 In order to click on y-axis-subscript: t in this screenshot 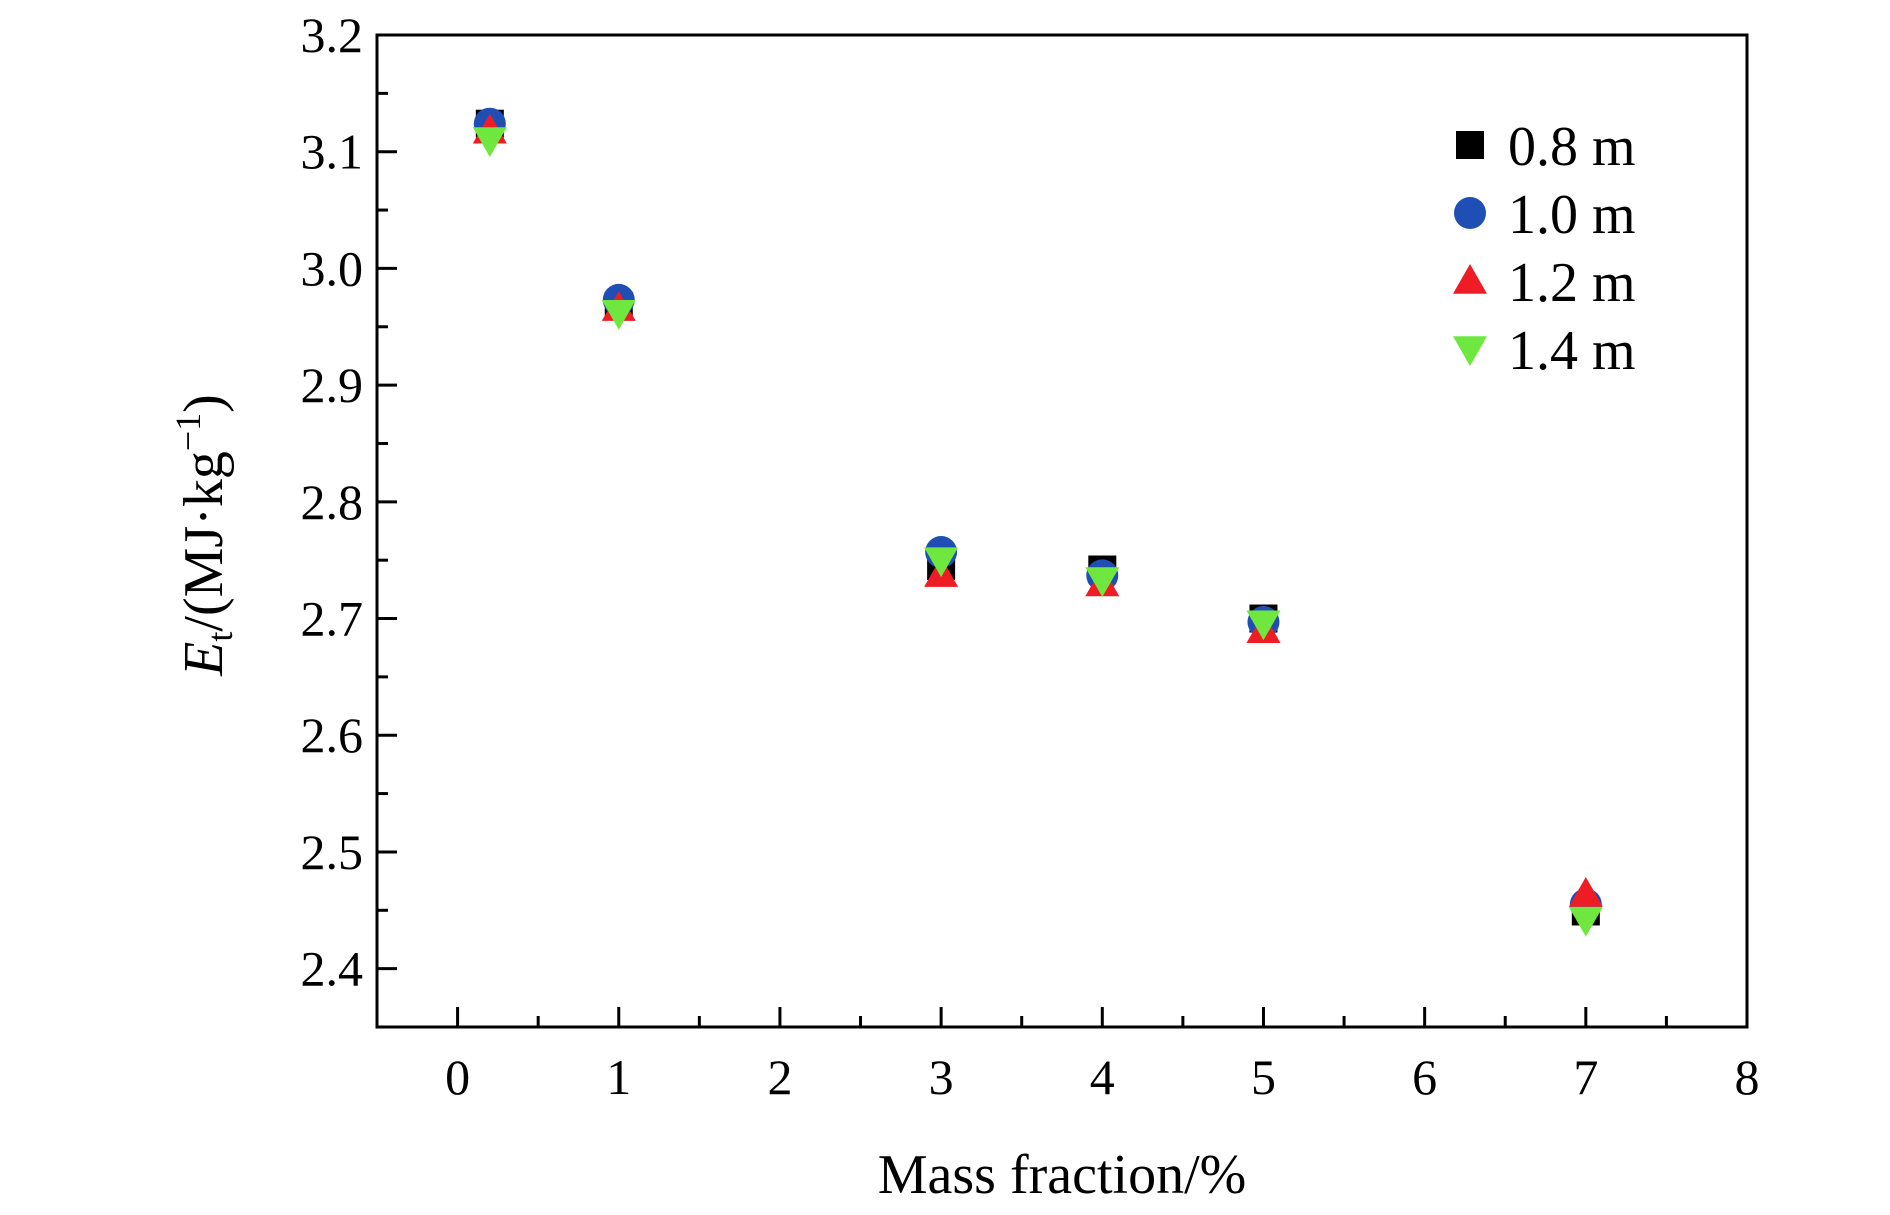, I will do `click(220, 637)`.